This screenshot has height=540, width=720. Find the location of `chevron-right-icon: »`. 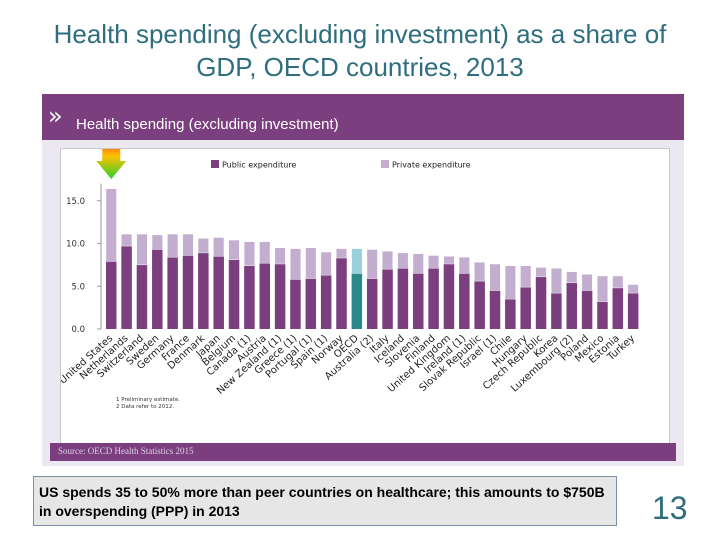

chevron-right-icon: » is located at coordinates (55, 116).